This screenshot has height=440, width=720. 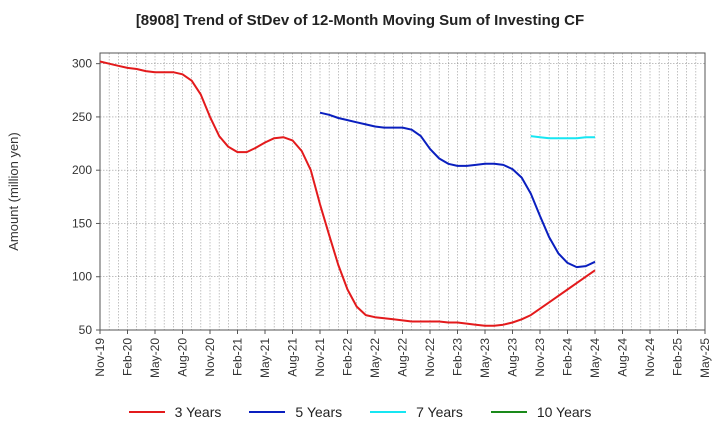 What do you see at coordinates (82, 223) in the screenshot?
I see `y-tick-label: 150` at bounding box center [82, 223].